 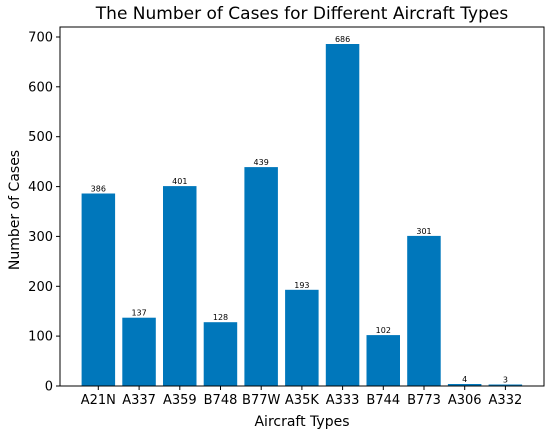 What do you see at coordinates (506, 400) in the screenshot?
I see `x-tick-label: A332` at bounding box center [506, 400].